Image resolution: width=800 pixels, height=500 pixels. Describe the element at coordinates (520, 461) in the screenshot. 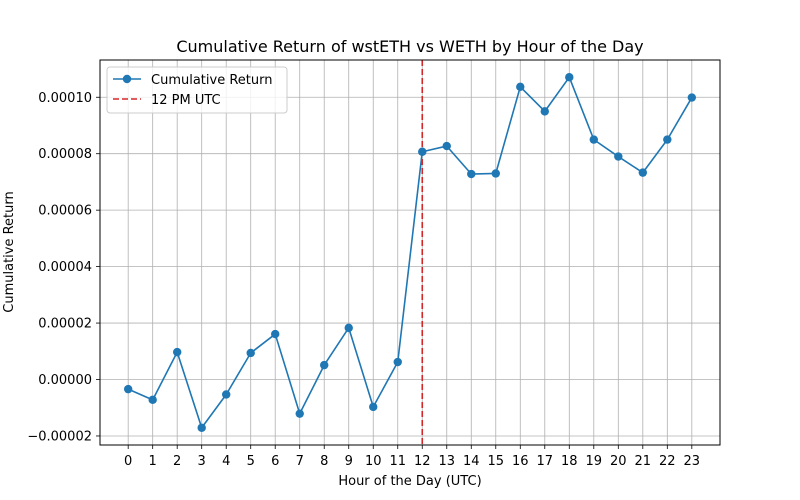

I see `x-tick-label: 16` at that location.